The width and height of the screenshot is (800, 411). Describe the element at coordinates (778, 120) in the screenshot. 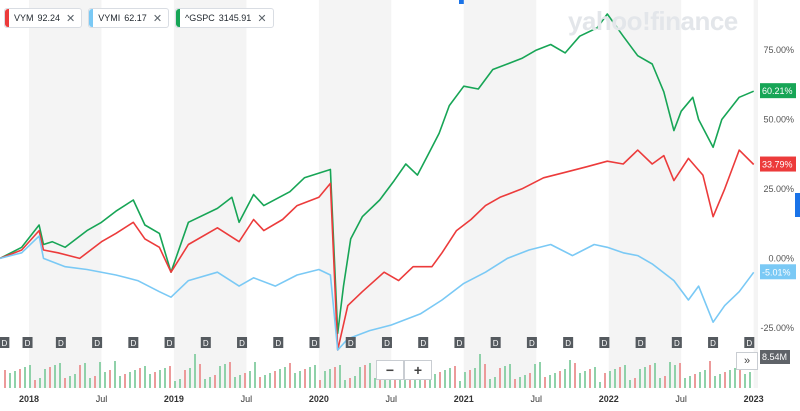

I see `y-tick-label: 50.00%` at that location.